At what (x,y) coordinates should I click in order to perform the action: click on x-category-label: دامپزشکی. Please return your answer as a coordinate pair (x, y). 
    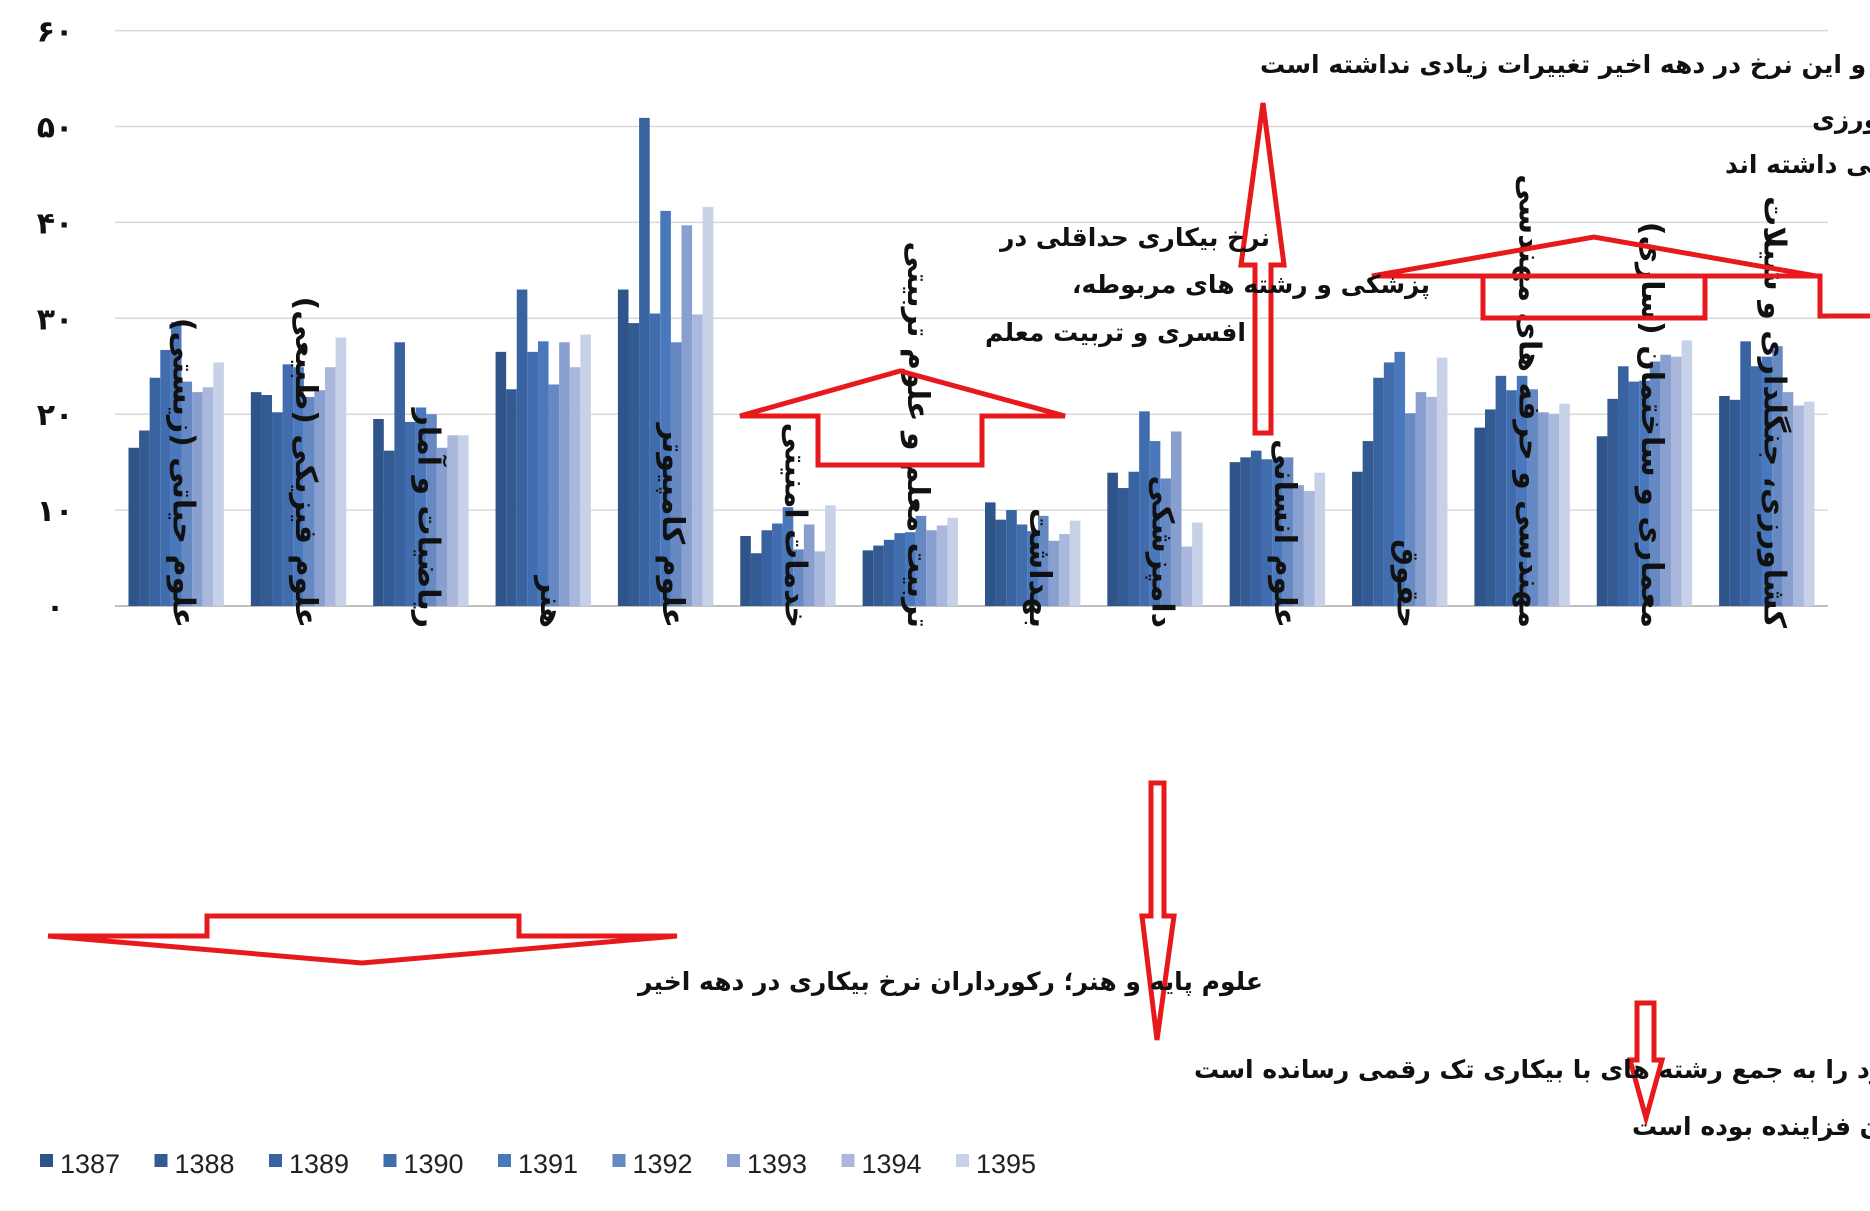
    Looking at the image, I should click on (1162, 552).